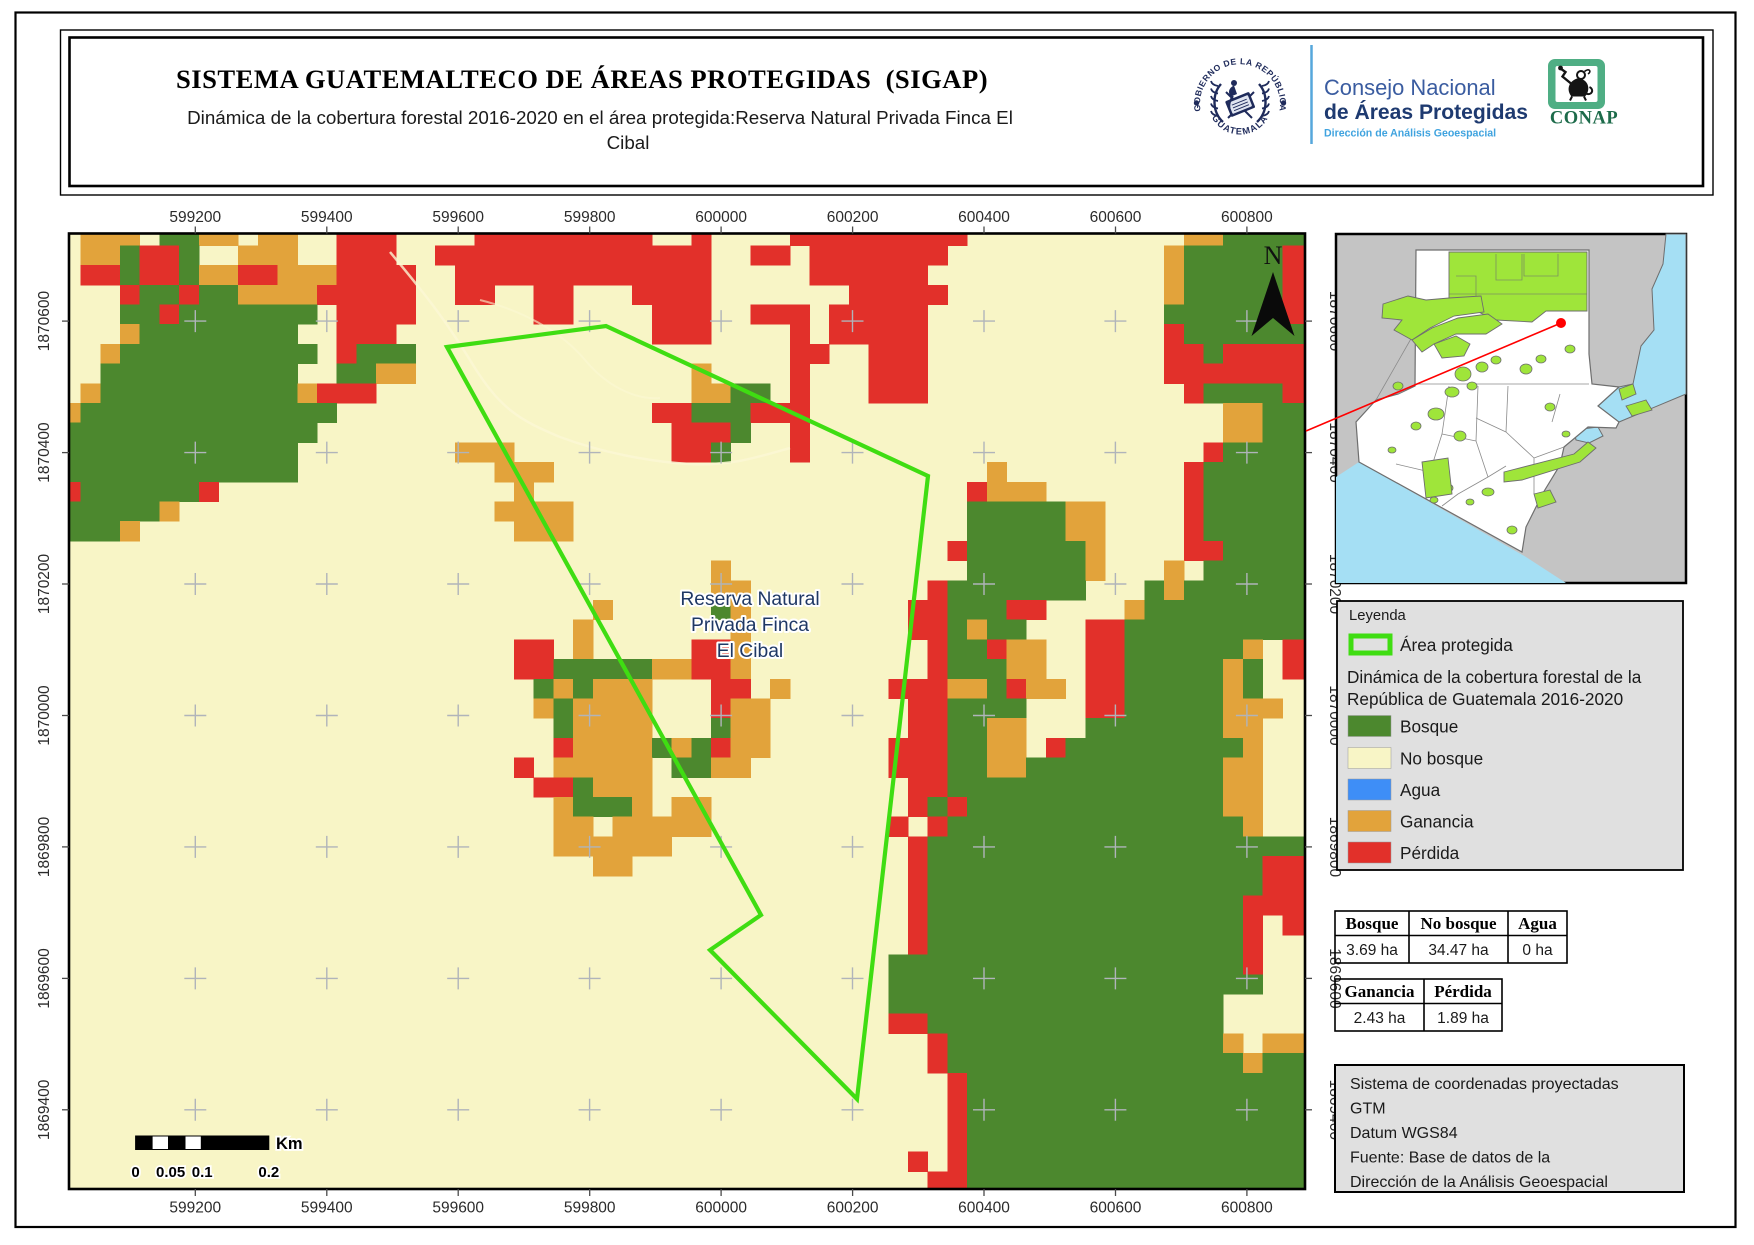  I want to click on svg-text: Leyenda, so click(1378, 616).